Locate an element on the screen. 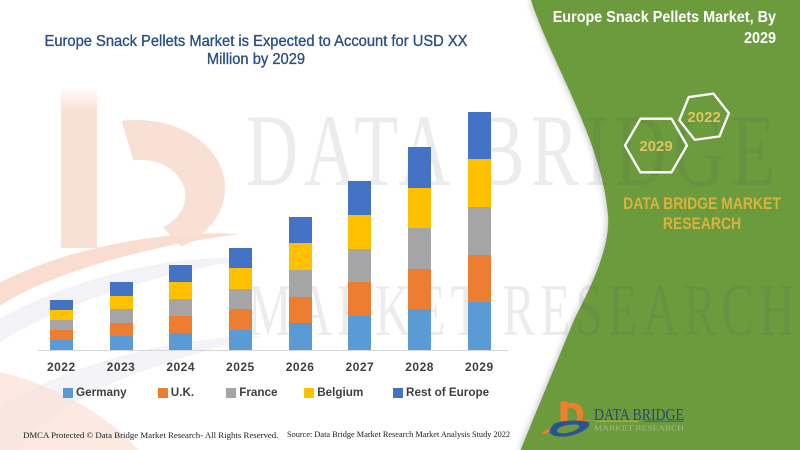  svg-text: DATA BRIDGE is located at coordinates (639, 414).